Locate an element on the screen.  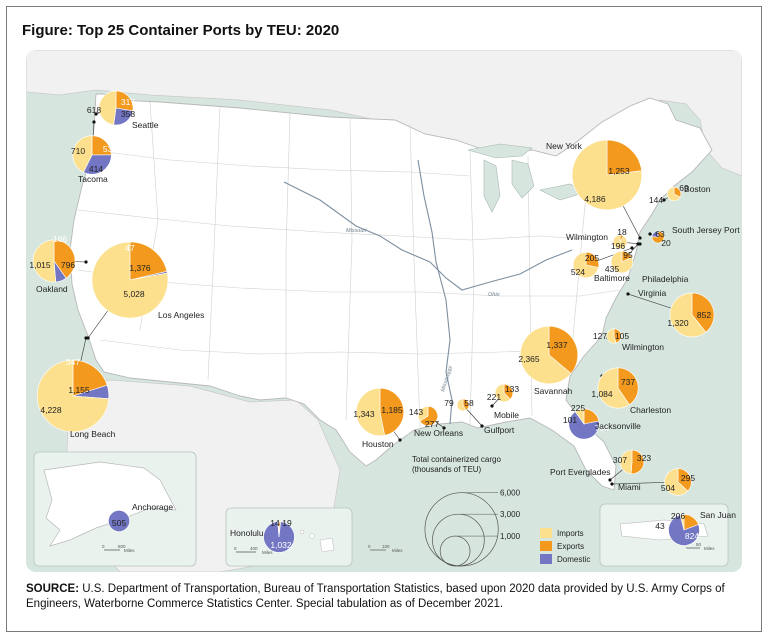
port-name-label: Boston is located at coordinates (697, 189).